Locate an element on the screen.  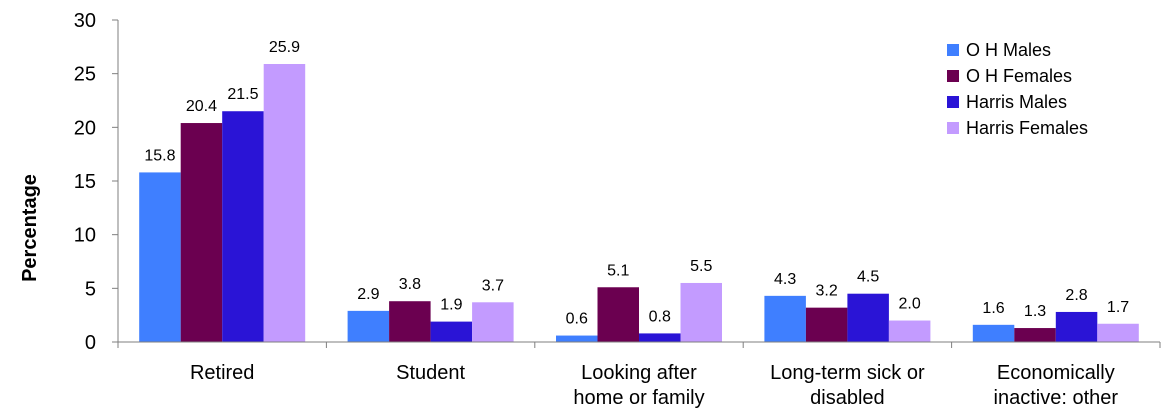
x-tick-label: Retired is located at coordinates (222, 373).